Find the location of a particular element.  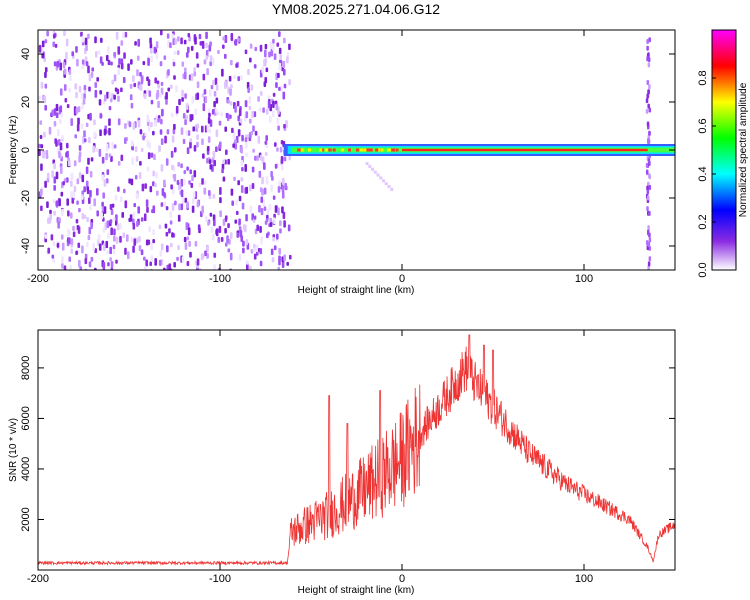

tone-band-core is located at coordinates (525, 150).